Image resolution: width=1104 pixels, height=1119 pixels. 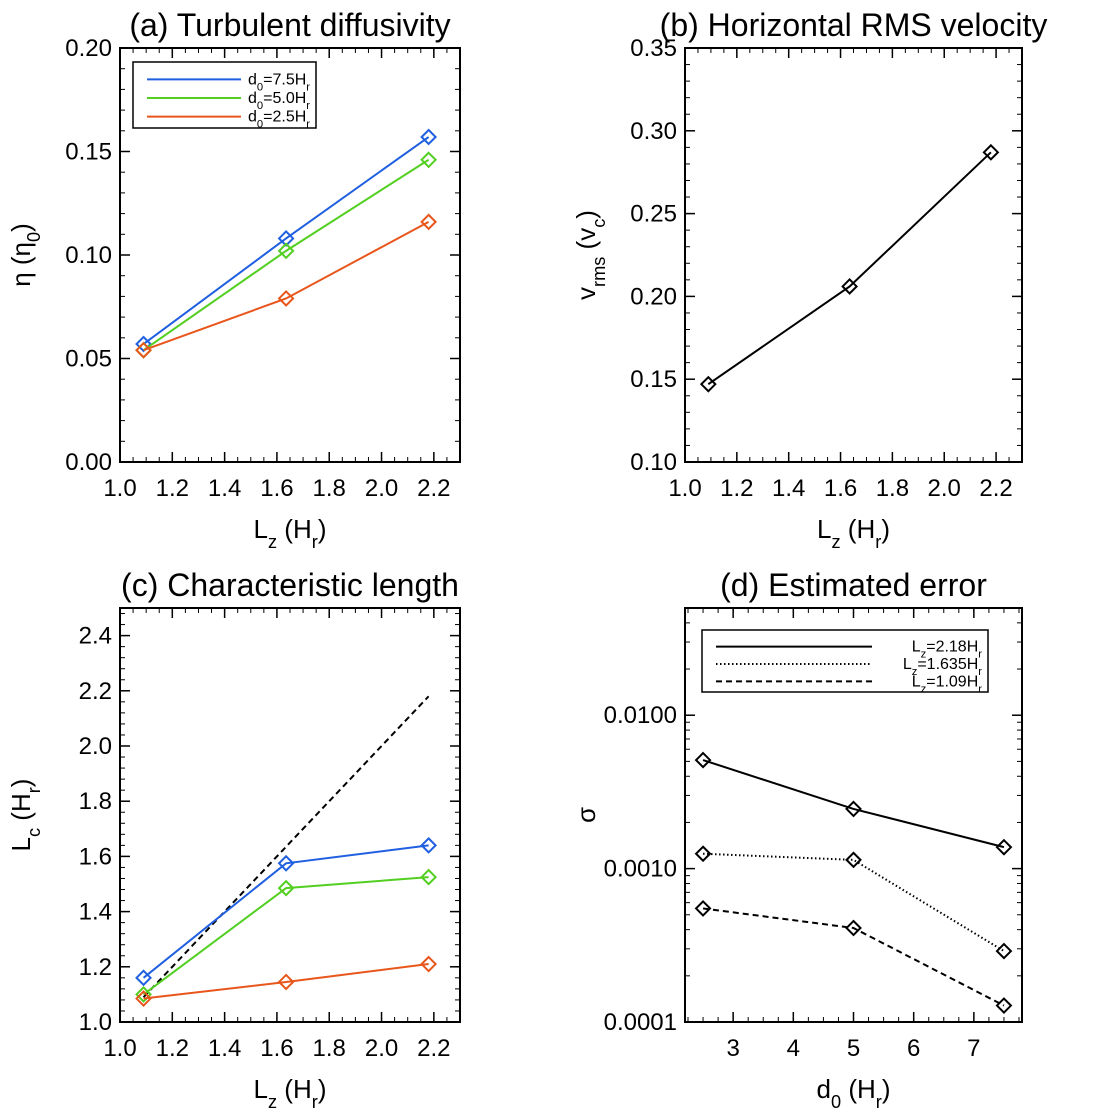 I want to click on reference-line, so click(x=286, y=846).